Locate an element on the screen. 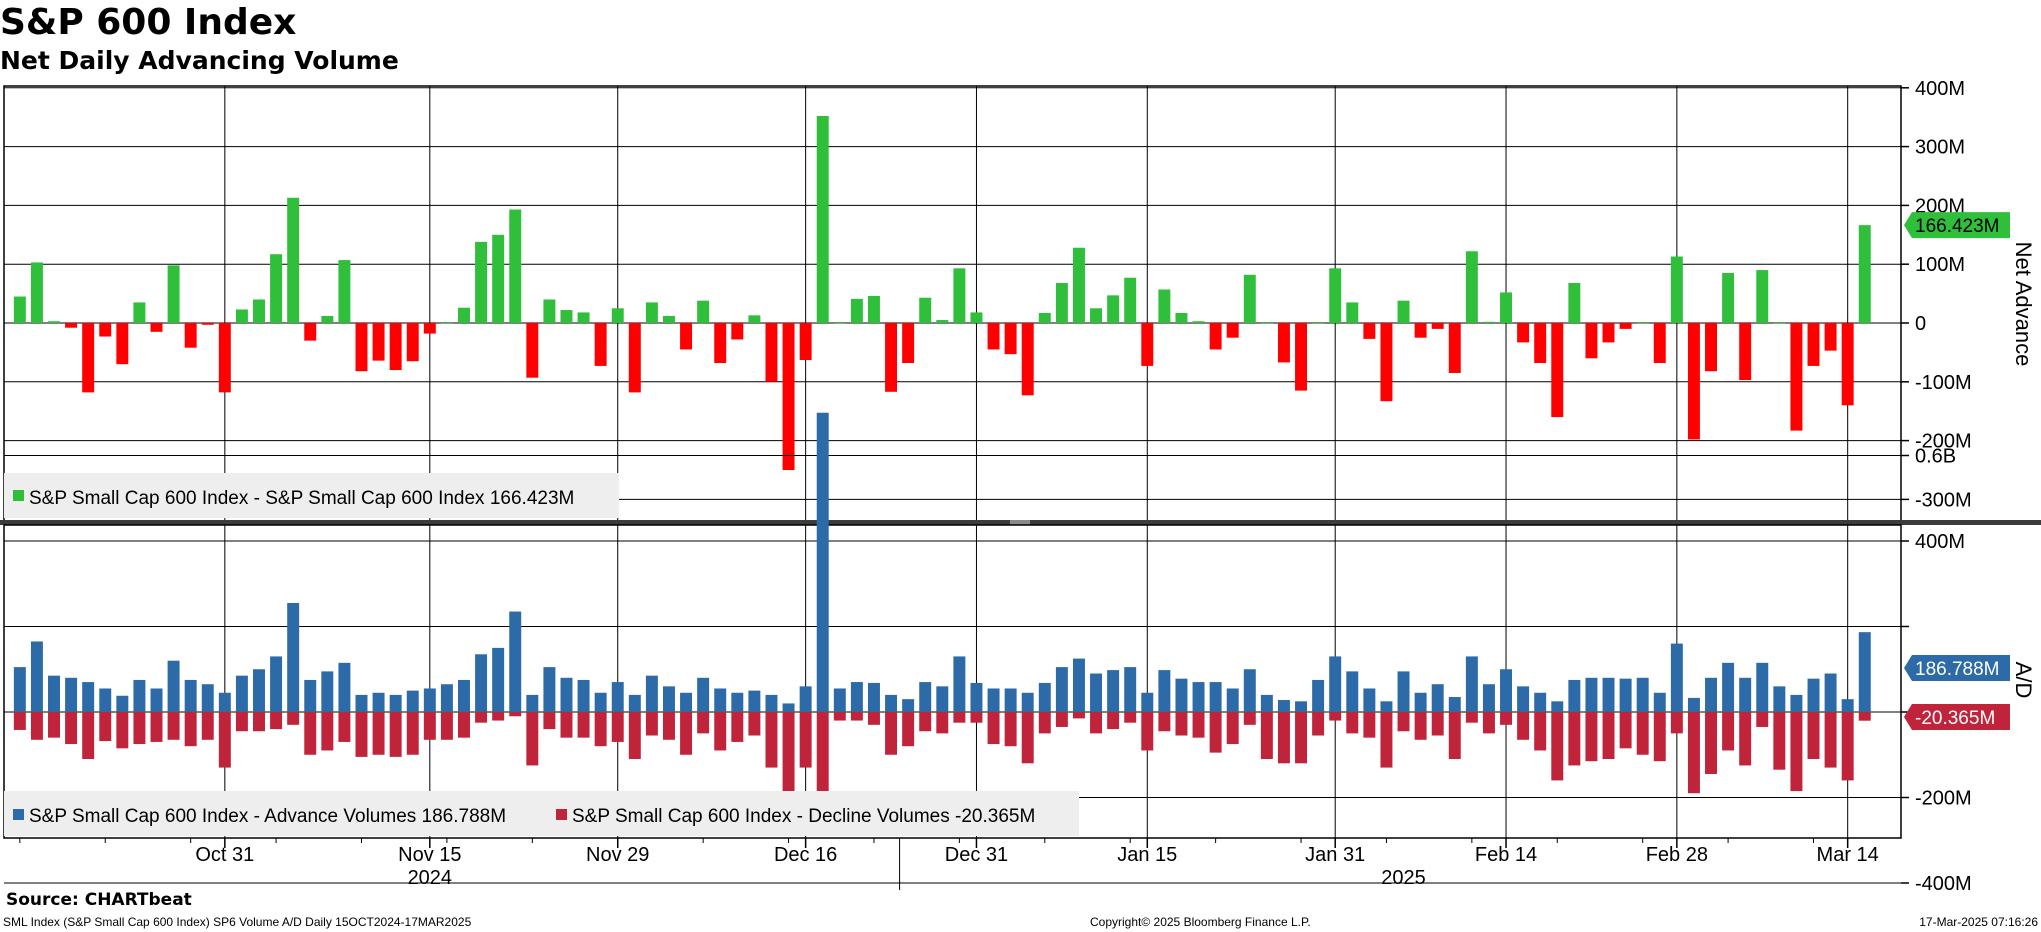 The width and height of the screenshot is (2041, 932). bottom-decline-badge-text: -20.365M is located at coordinates (1955, 718).